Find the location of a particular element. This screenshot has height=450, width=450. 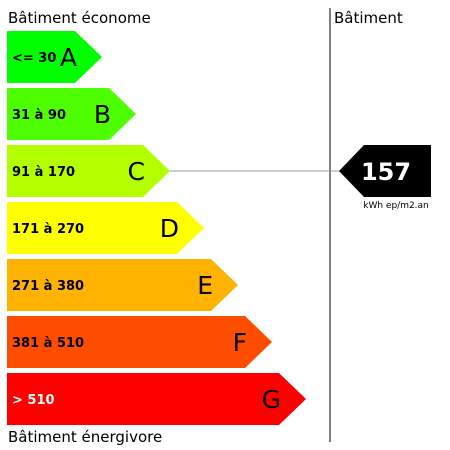

class-range-label: 91 à 170 is located at coordinates (43, 172).